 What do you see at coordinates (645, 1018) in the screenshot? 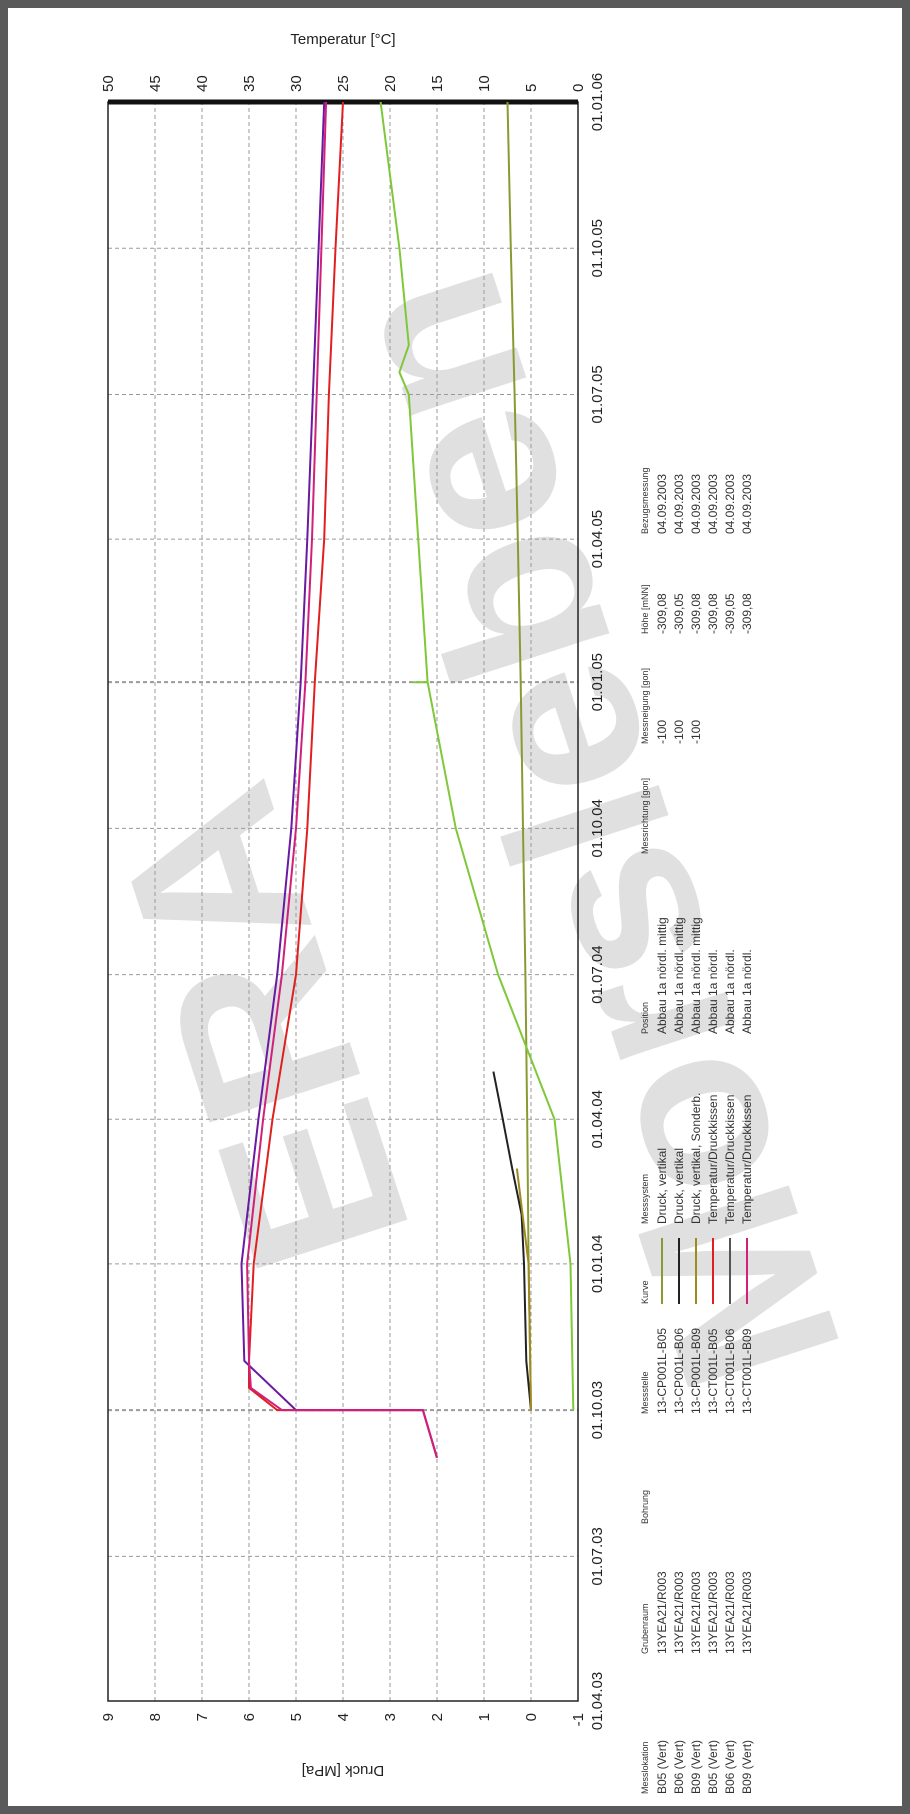
I see `legend-header: Position` at bounding box center [645, 1018].